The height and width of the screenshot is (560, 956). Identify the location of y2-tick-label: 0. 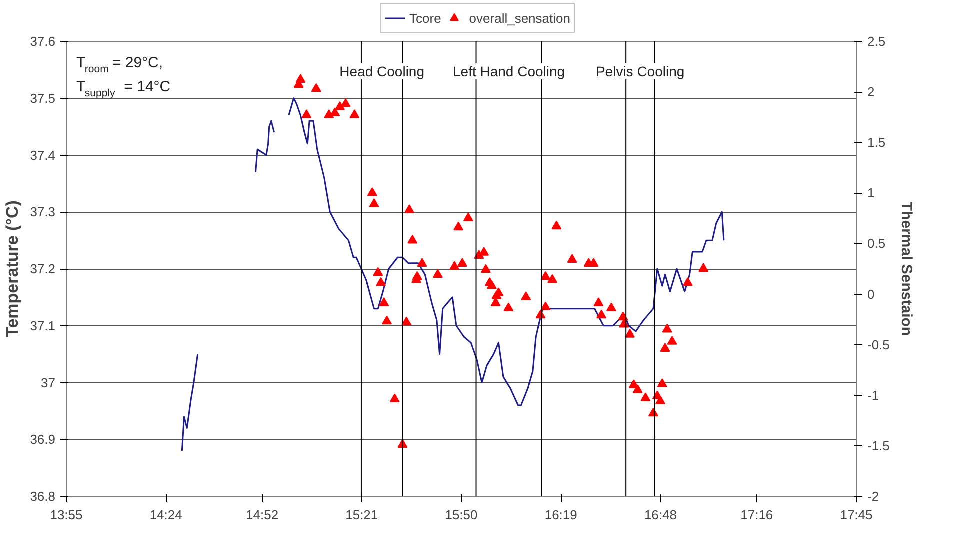
(871, 294).